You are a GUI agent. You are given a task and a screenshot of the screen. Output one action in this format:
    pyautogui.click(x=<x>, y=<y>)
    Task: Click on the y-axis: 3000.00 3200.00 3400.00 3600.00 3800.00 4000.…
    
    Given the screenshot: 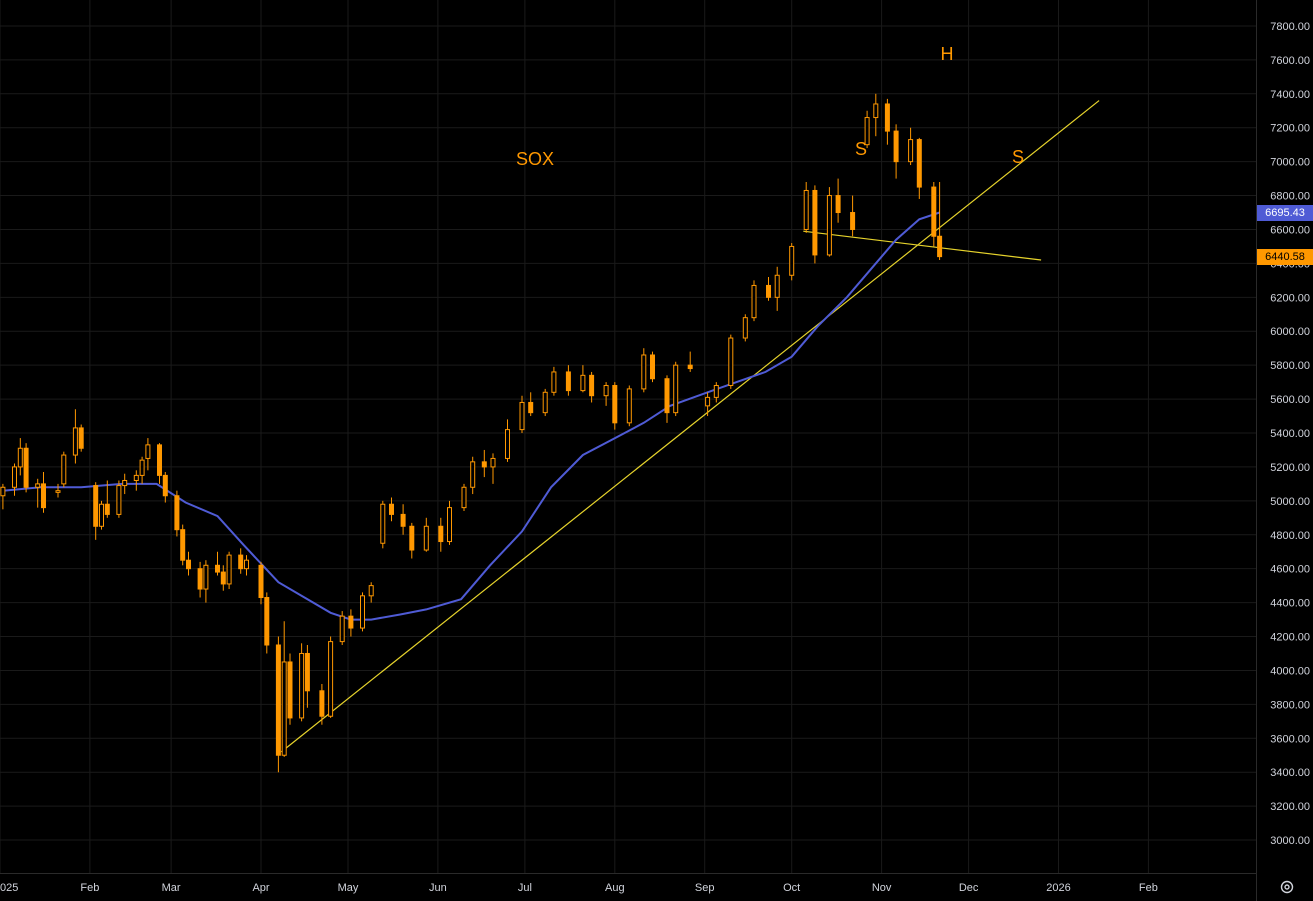 What is the action you would take?
    pyautogui.click(x=1290, y=434)
    